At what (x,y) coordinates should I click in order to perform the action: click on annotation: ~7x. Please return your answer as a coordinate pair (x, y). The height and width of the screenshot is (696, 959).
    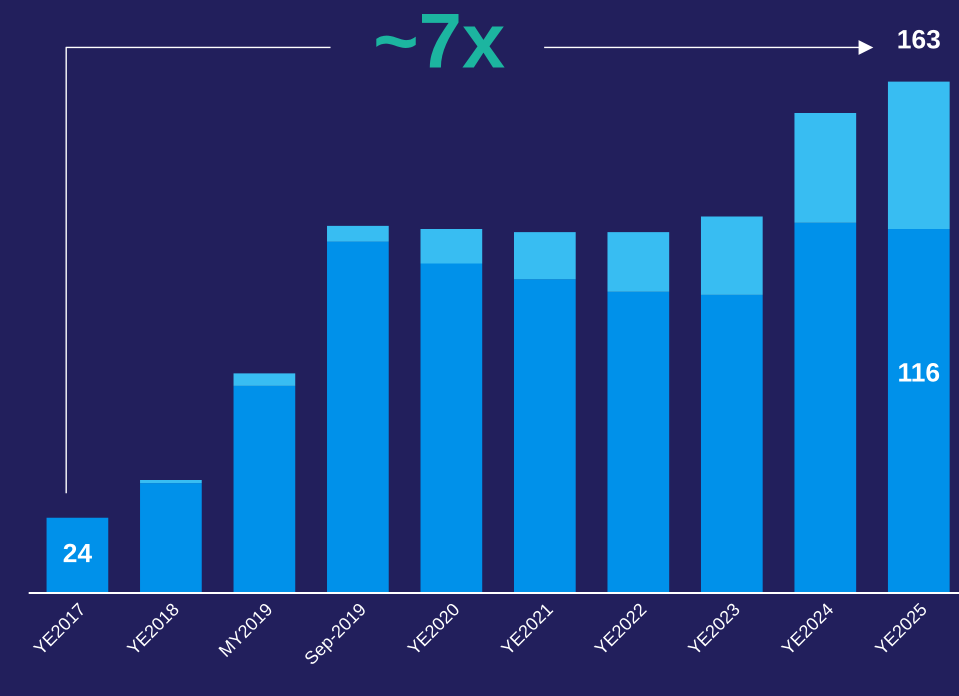
    Looking at the image, I should click on (440, 41).